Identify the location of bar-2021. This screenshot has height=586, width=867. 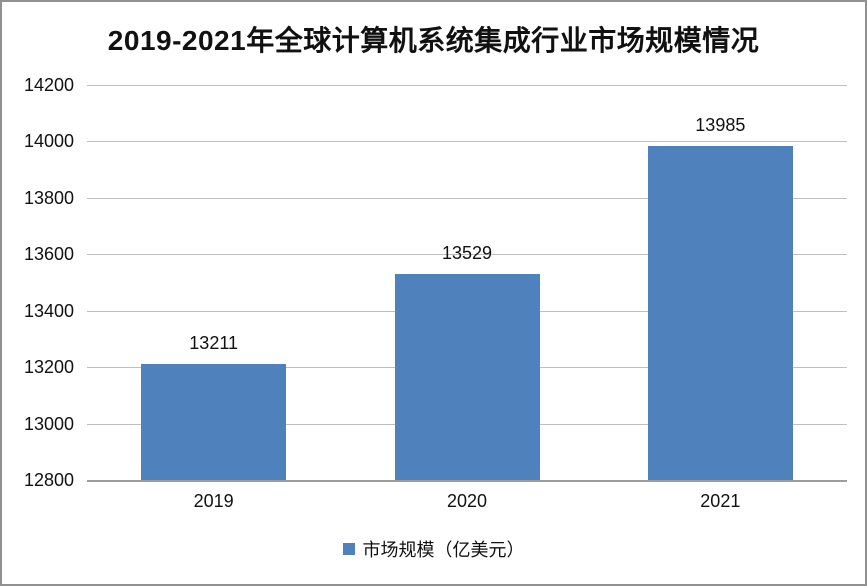
(720, 312).